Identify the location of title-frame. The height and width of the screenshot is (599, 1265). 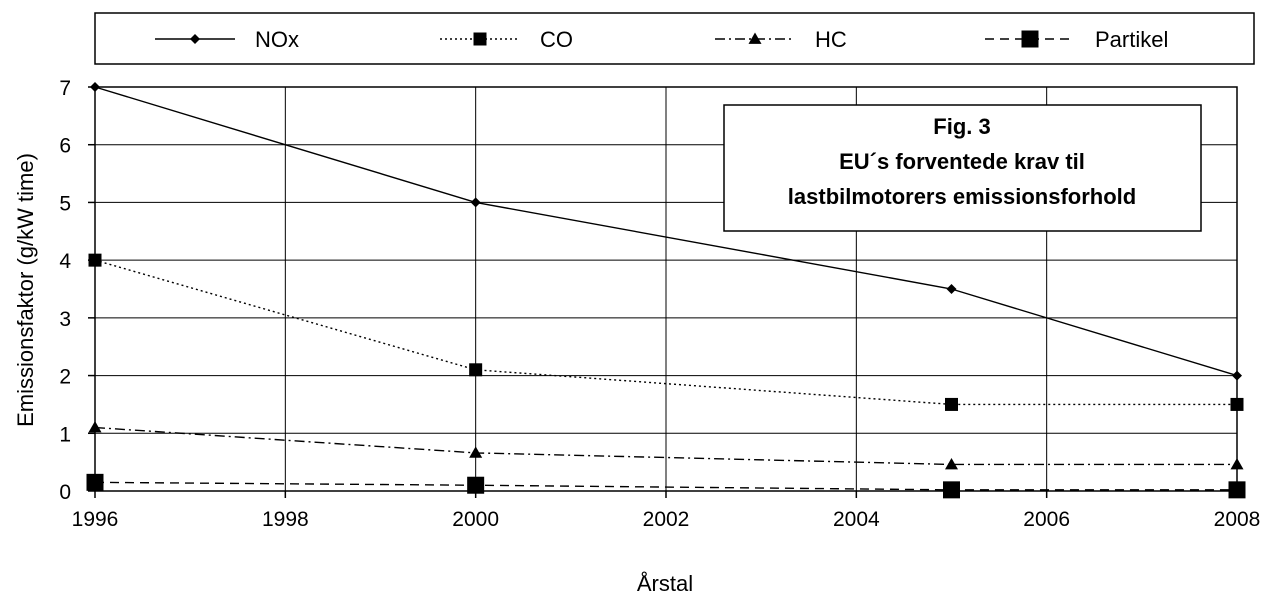
(962, 168).